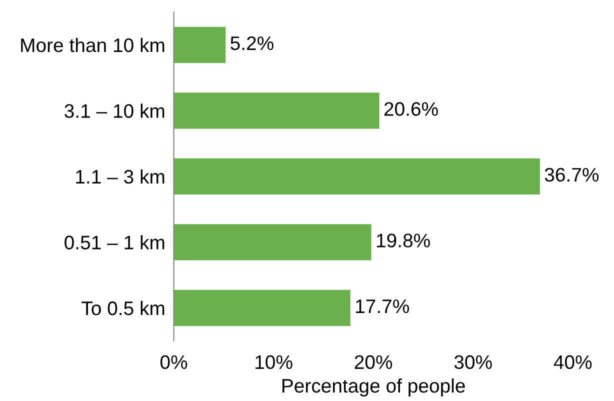 This screenshot has height=401, width=614. What do you see at coordinates (403, 241) in the screenshot?
I see `data-label: 19.8%` at bounding box center [403, 241].